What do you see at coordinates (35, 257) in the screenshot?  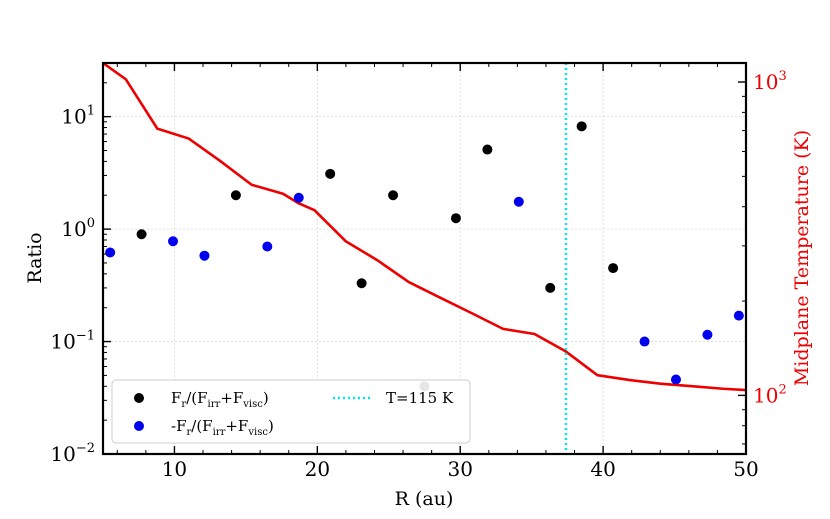 I see `y-axis-label: Ratio` at bounding box center [35, 257].